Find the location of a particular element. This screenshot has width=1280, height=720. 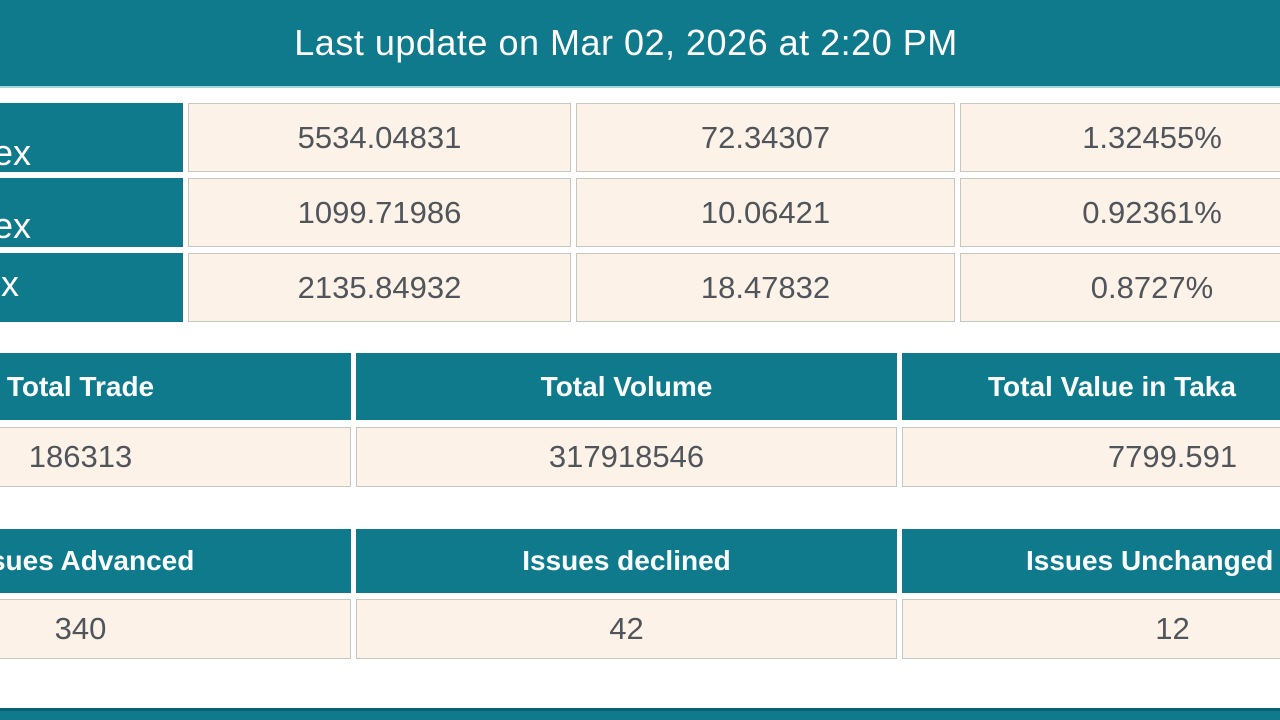

issues-declined-header: Issues declined is located at coordinates (626, 561).